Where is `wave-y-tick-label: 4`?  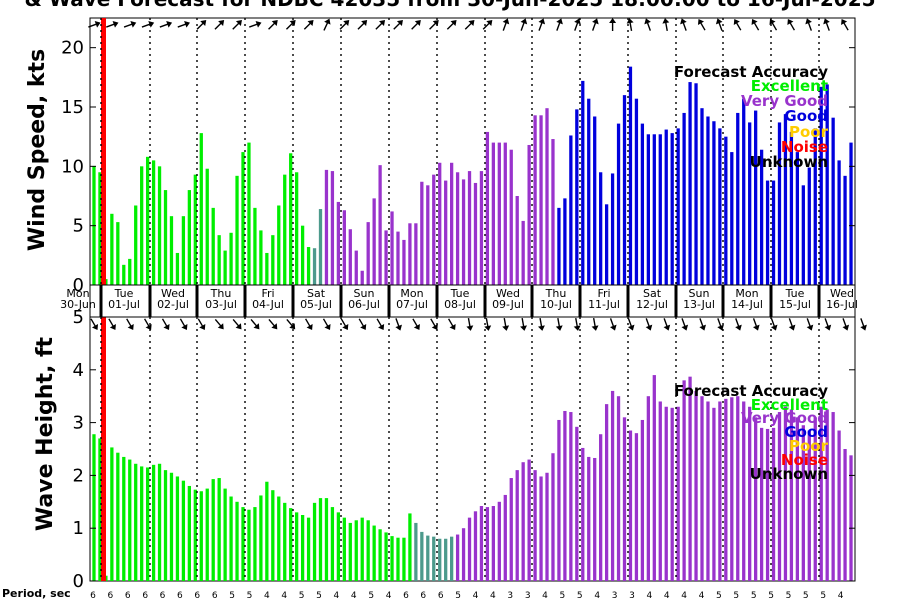 wave-y-tick-label: 4 is located at coordinates (78, 370).